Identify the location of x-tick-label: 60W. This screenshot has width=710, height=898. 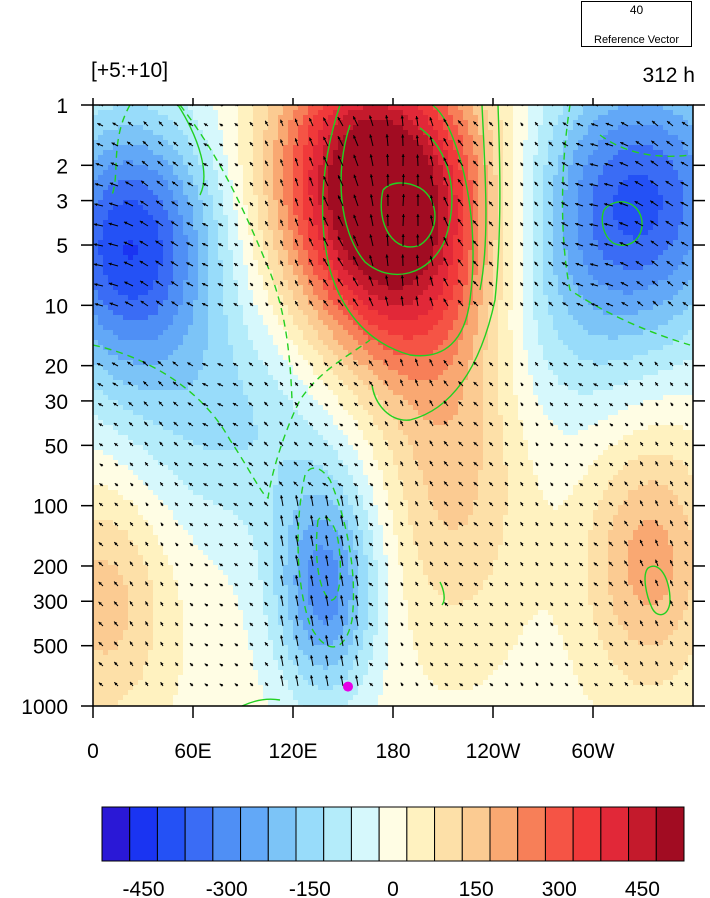
(592, 751).